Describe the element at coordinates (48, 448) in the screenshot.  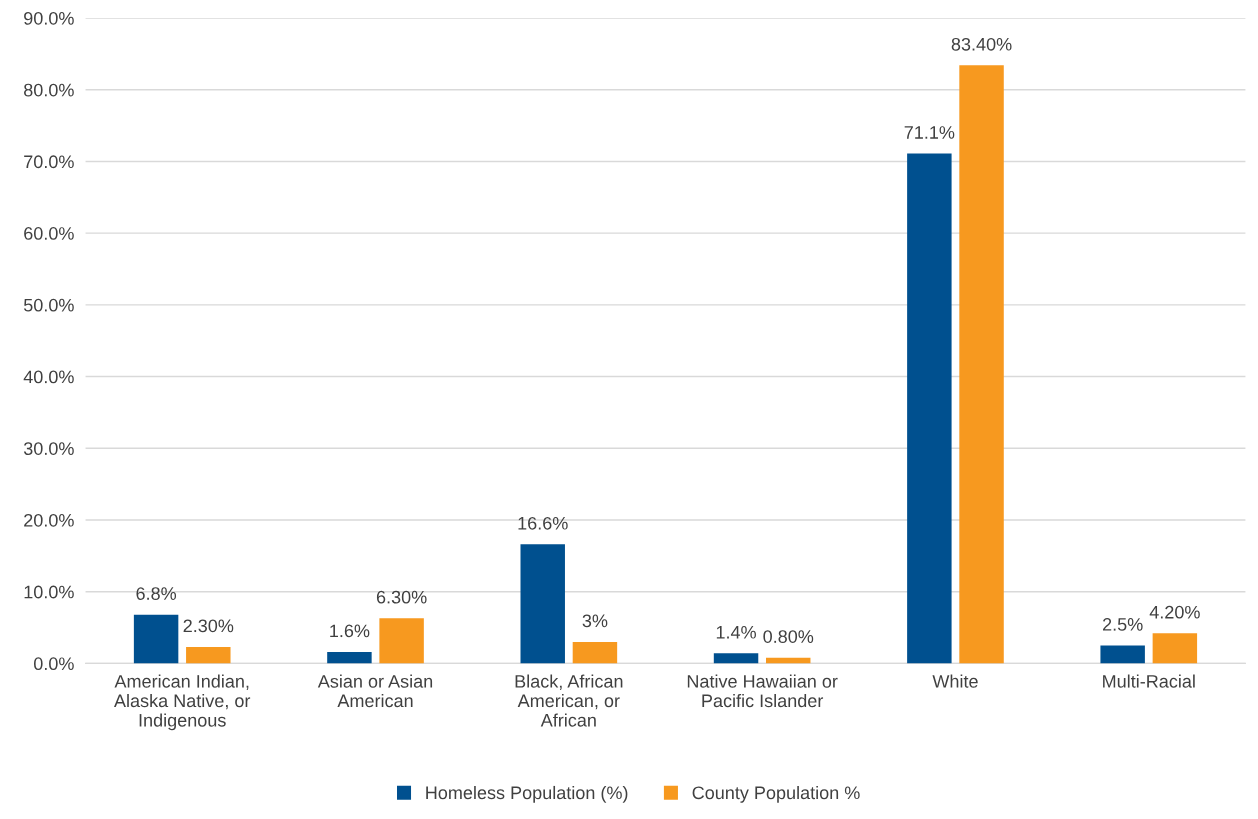
I see `y-tick-label: 30.0%` at that location.